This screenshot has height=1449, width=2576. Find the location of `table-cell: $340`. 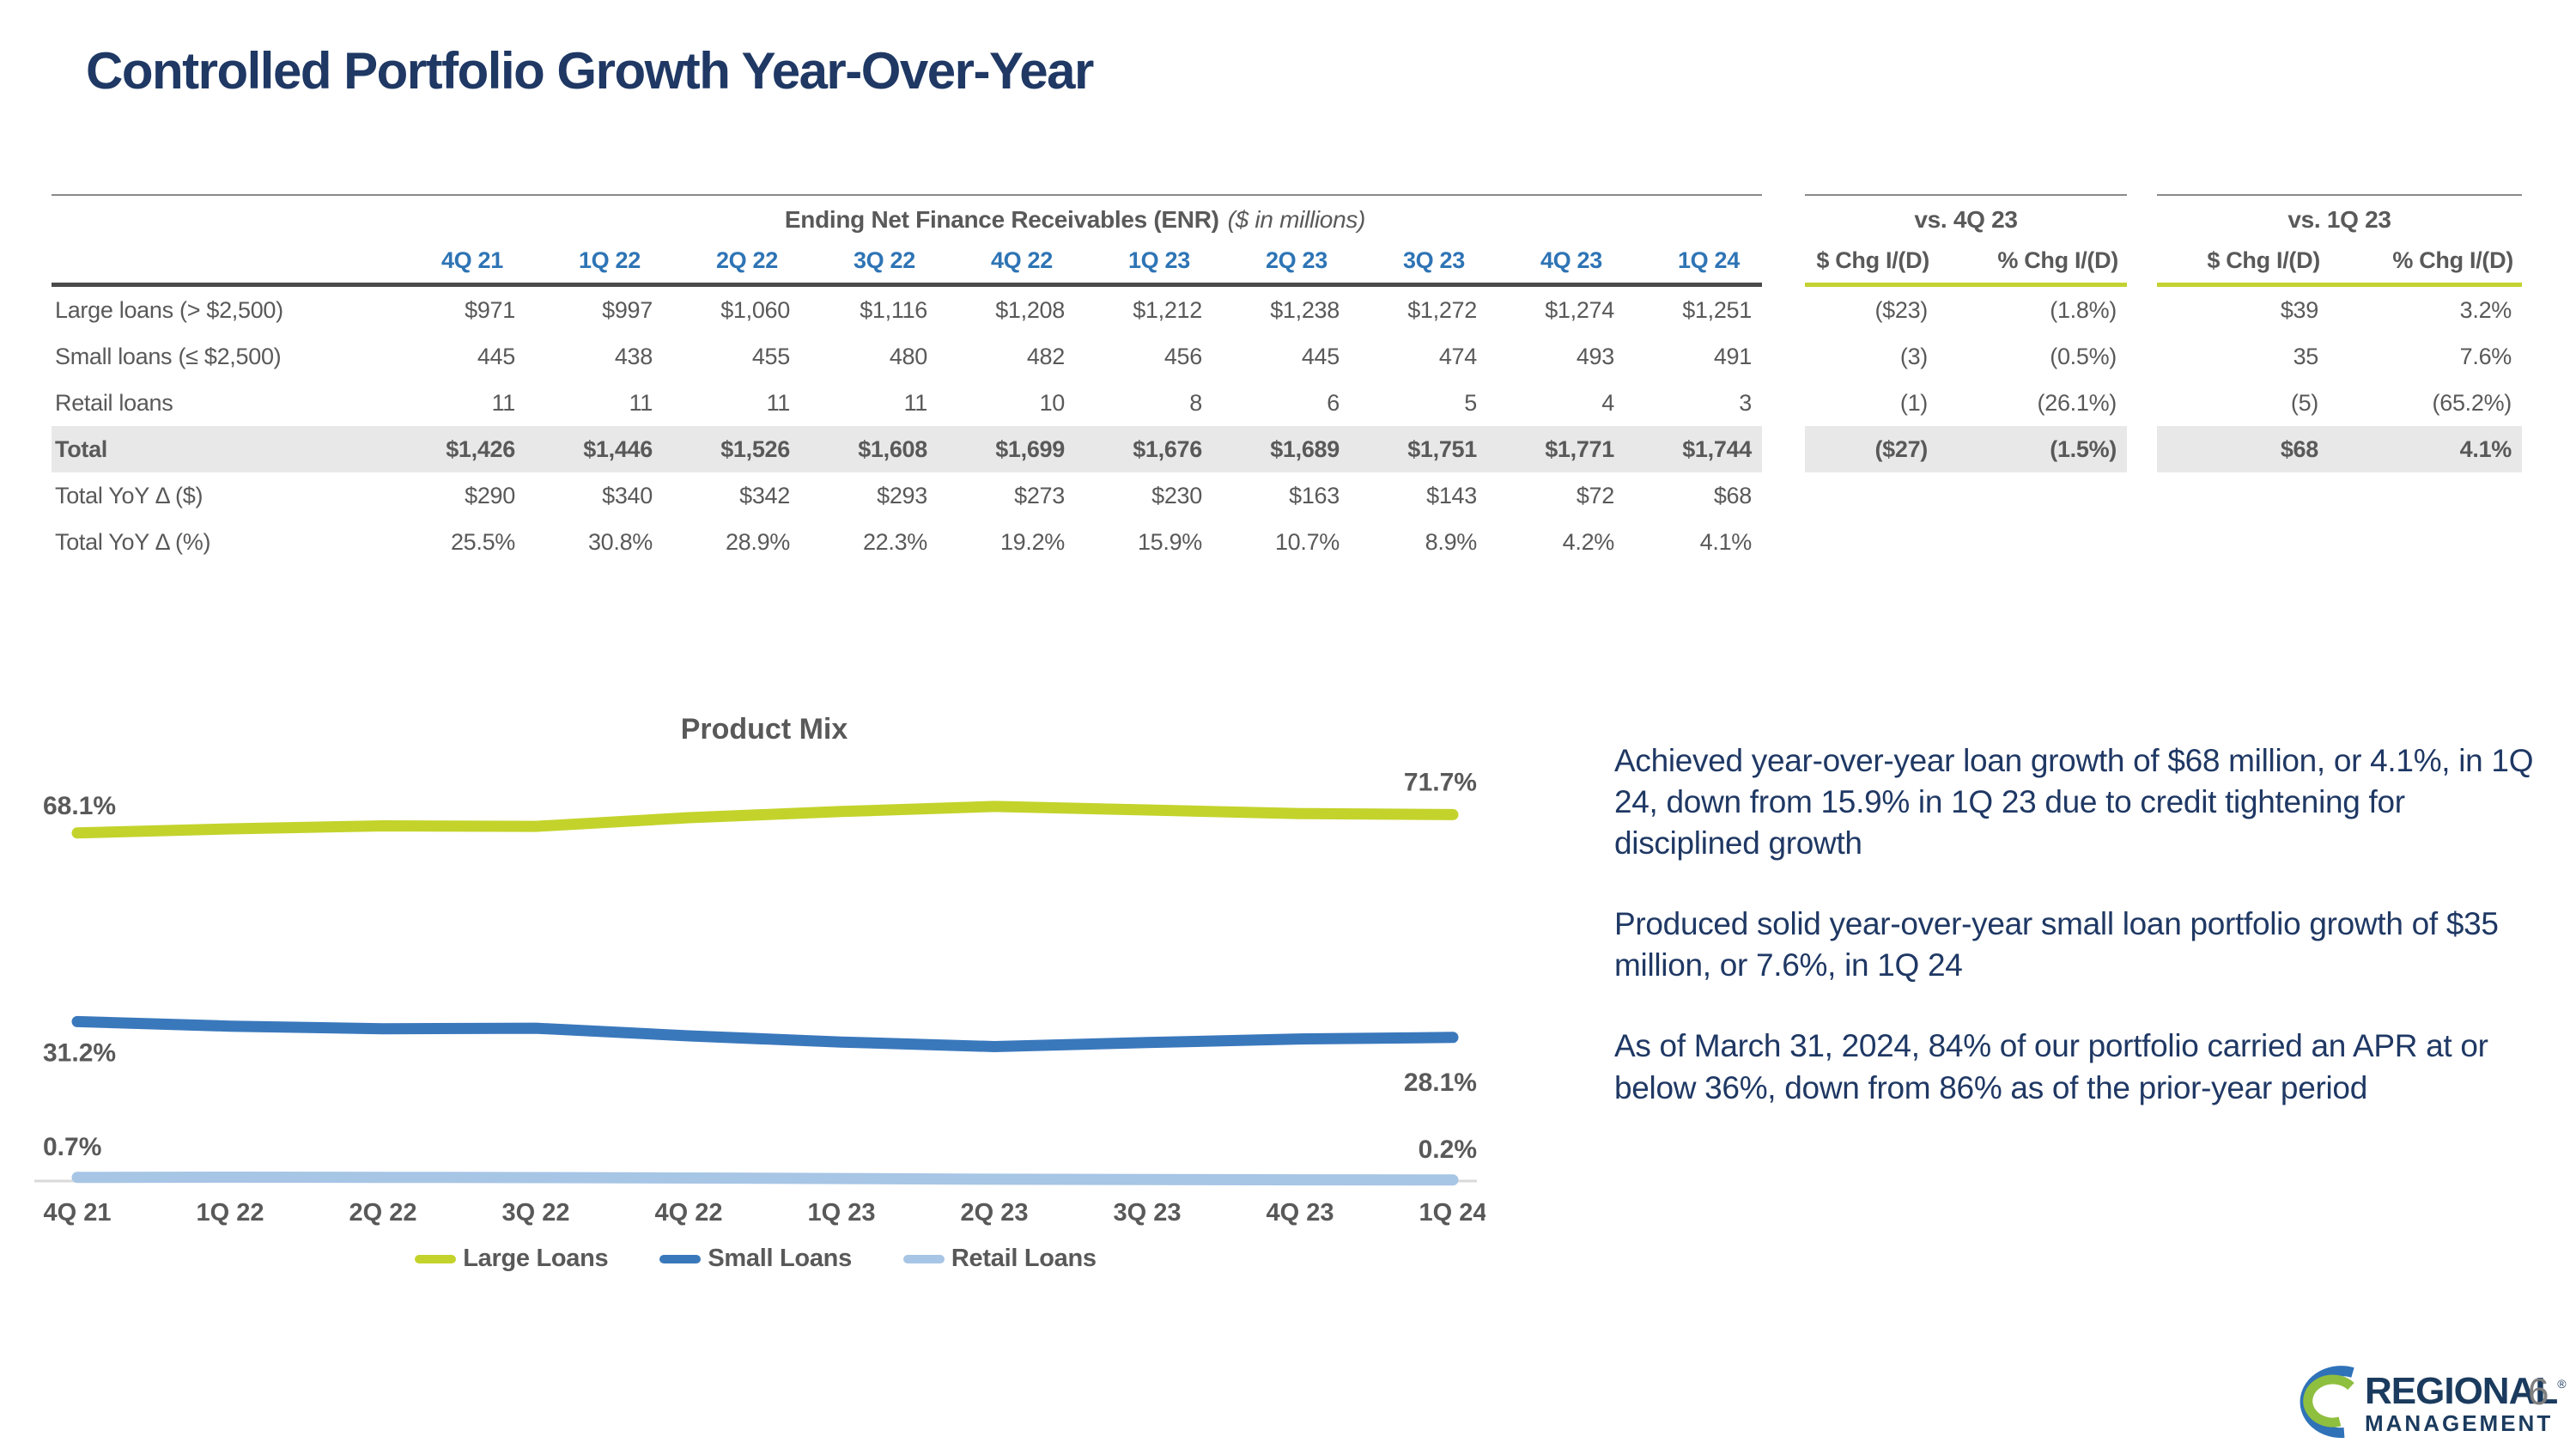

table-cell: $340 is located at coordinates (627, 495).